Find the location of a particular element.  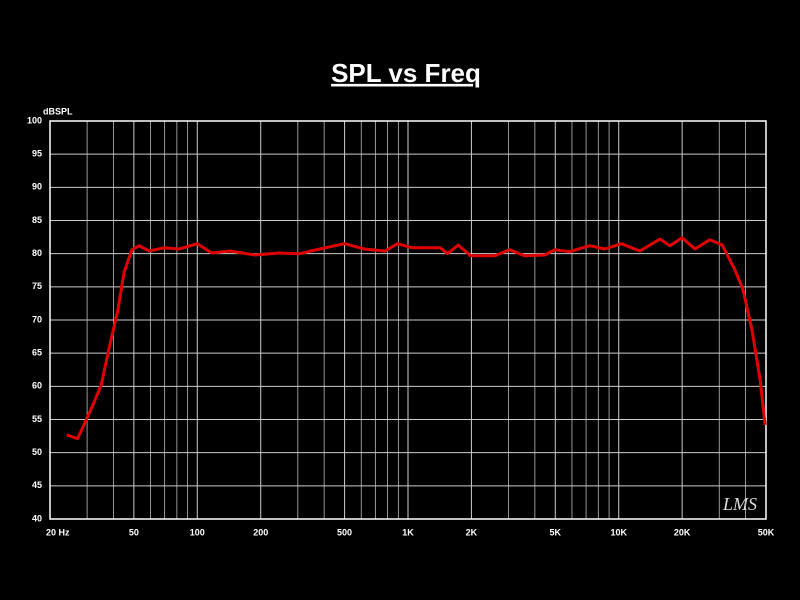

x-tick-label: 20 Hz is located at coordinates (58, 532).